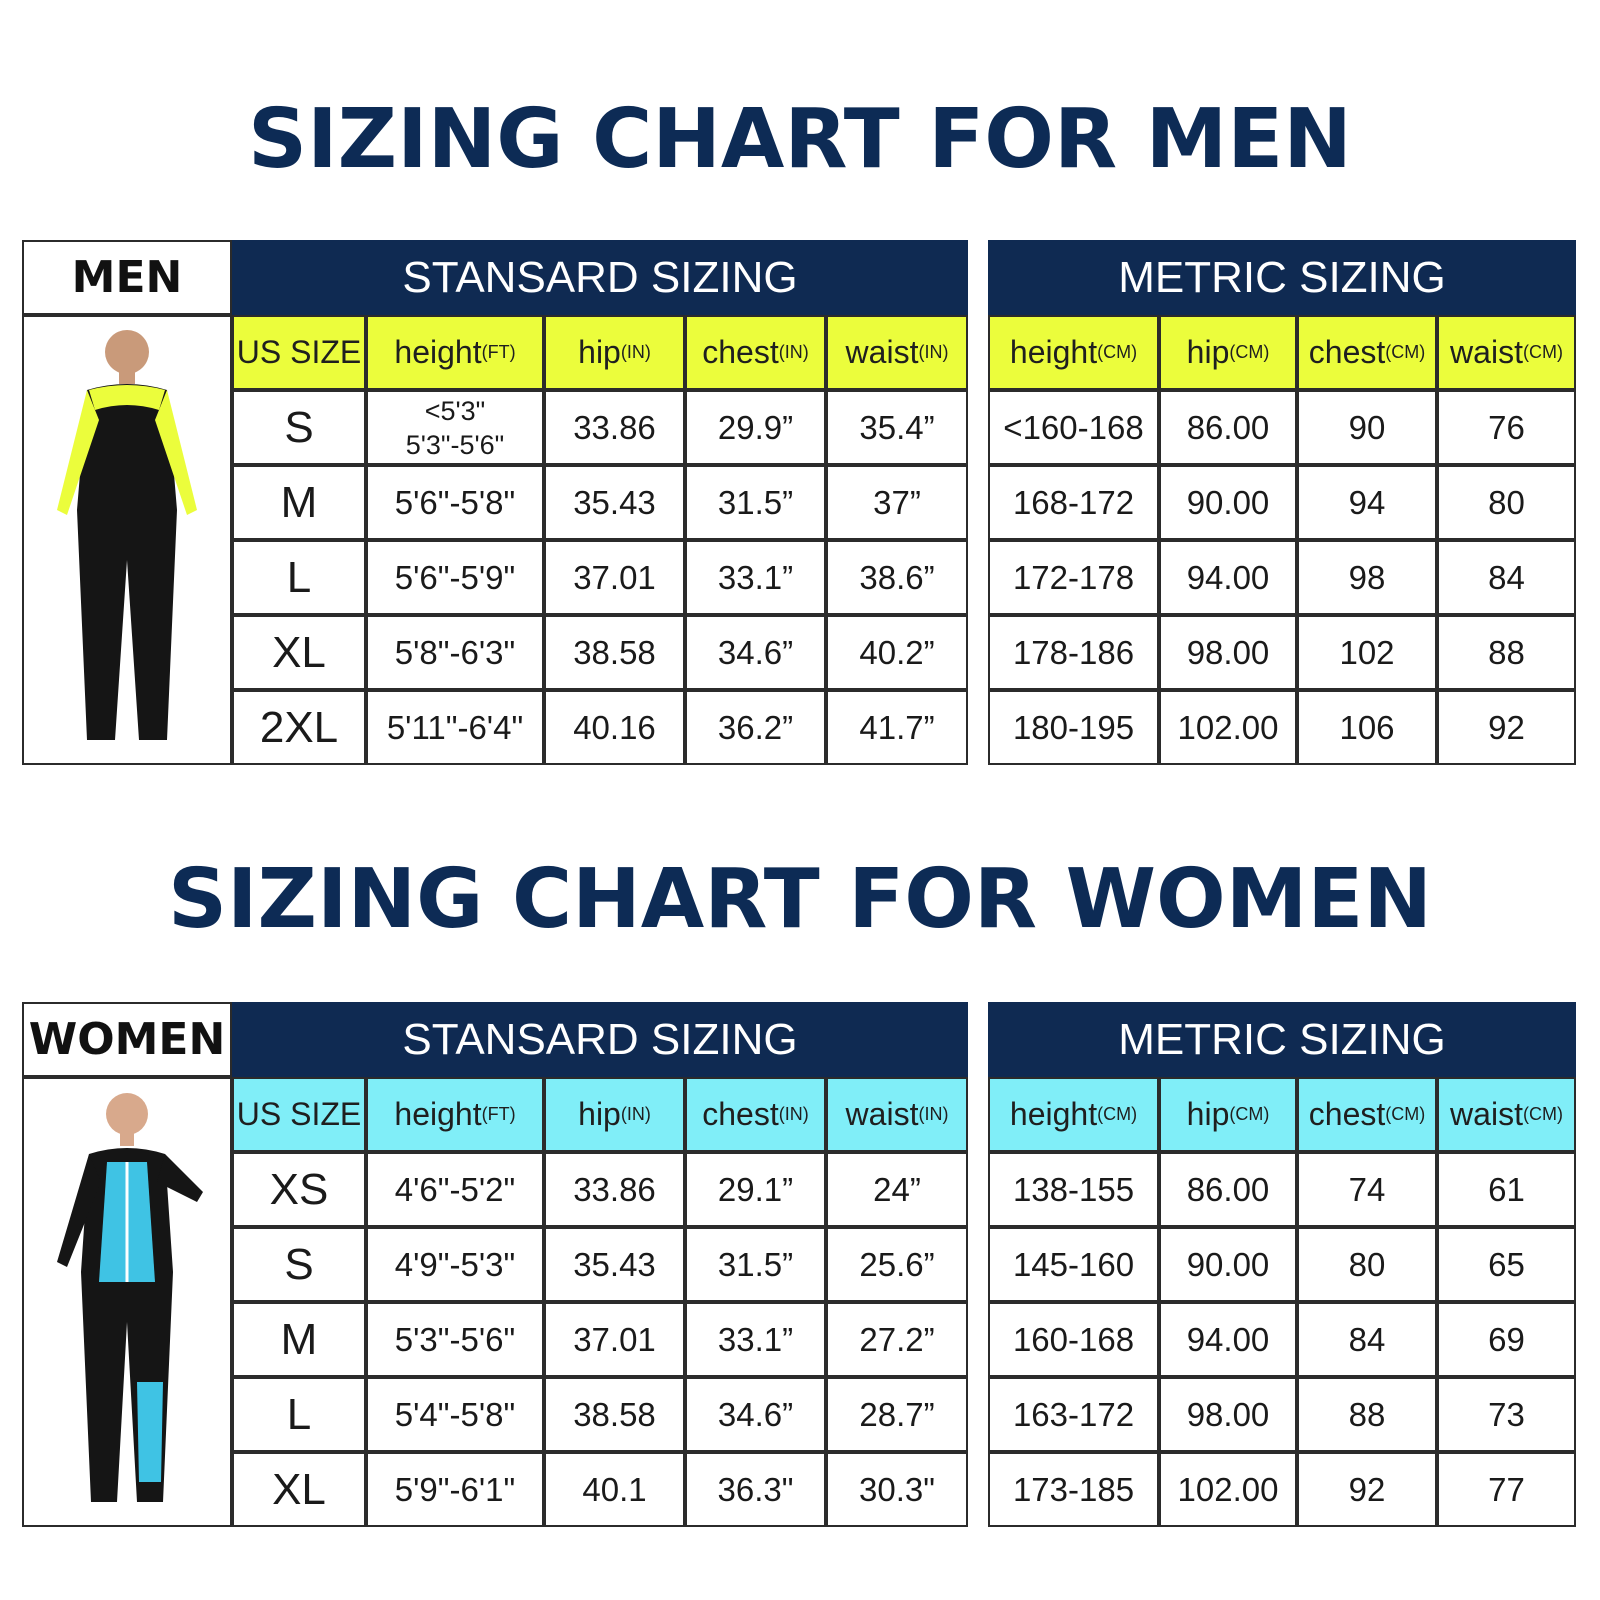  Describe the element at coordinates (1506, 727) in the screenshot. I see `table-cell: 92` at that location.